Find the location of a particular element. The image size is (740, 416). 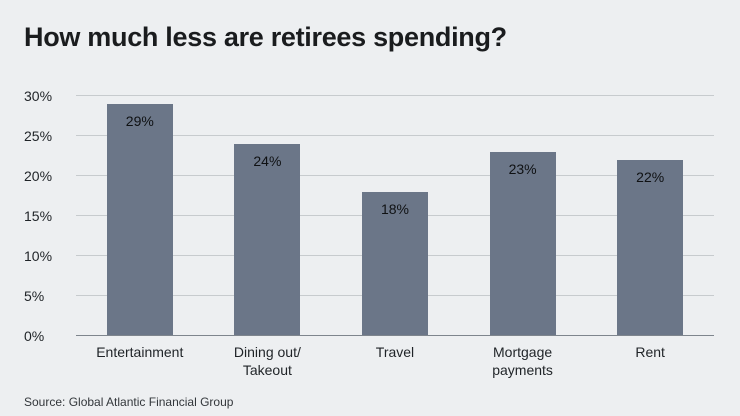

y-tick-label: 30% is located at coordinates (38, 96).